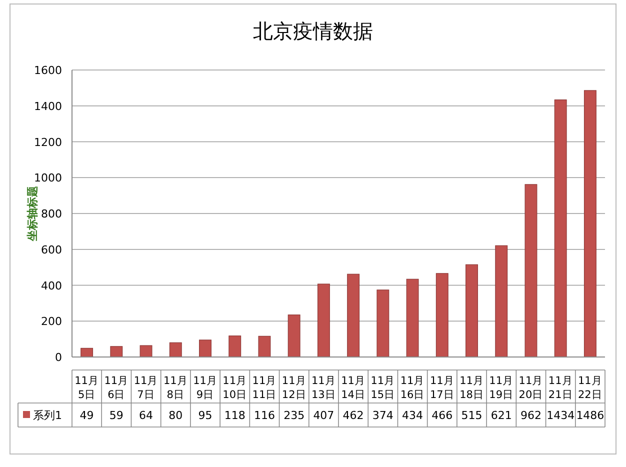 The width and height of the screenshot is (626, 467). I want to click on chart-title: 北京疫情数据, so click(313, 31).